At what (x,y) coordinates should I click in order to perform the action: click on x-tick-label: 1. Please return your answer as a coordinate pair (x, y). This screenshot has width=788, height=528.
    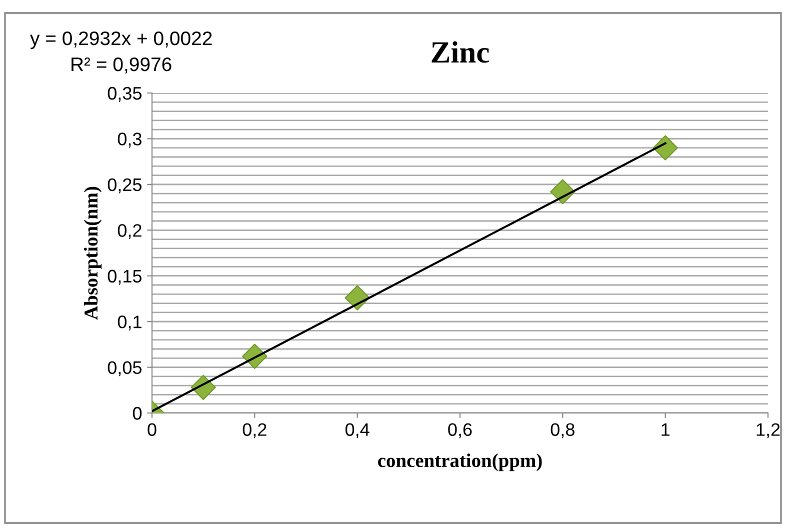
    Looking at the image, I should click on (666, 429).